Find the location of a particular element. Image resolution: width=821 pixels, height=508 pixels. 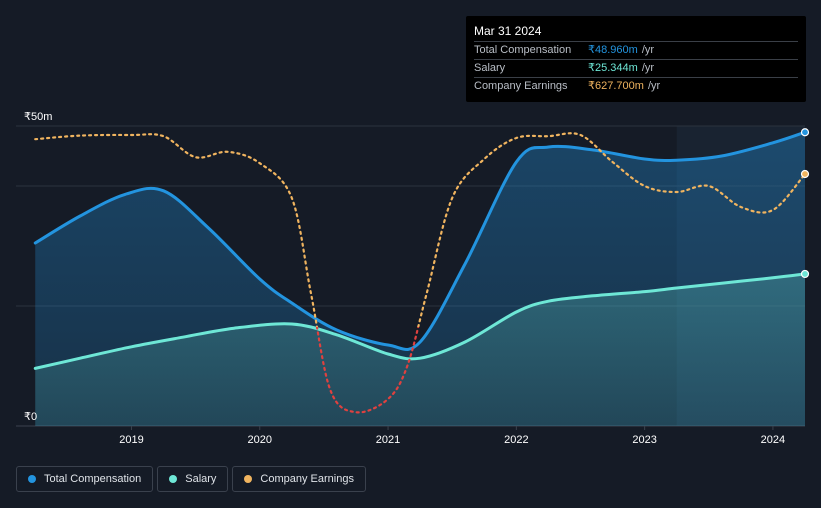

x-tick-label: 2023 is located at coordinates (644, 440).